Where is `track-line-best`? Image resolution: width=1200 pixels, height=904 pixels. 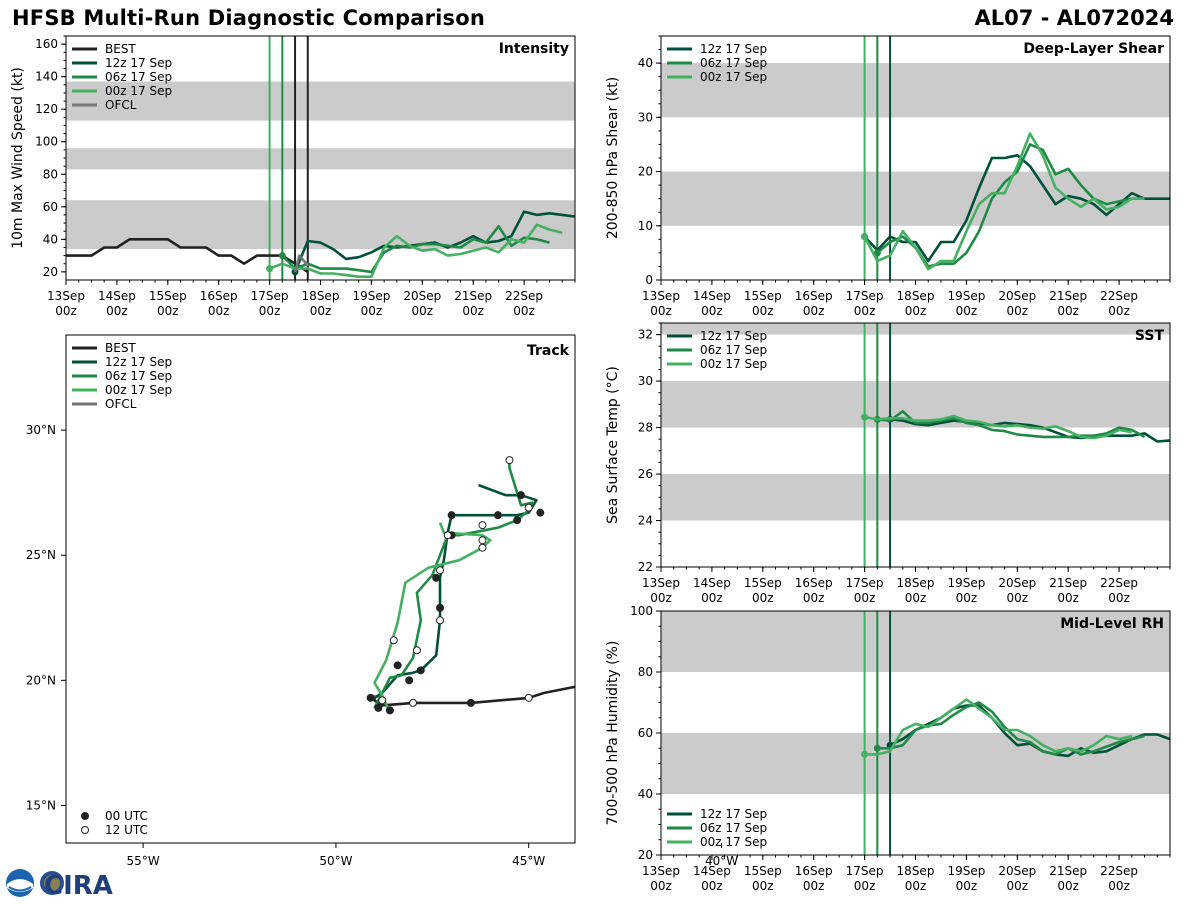
track-line-best is located at coordinates (474, 696).